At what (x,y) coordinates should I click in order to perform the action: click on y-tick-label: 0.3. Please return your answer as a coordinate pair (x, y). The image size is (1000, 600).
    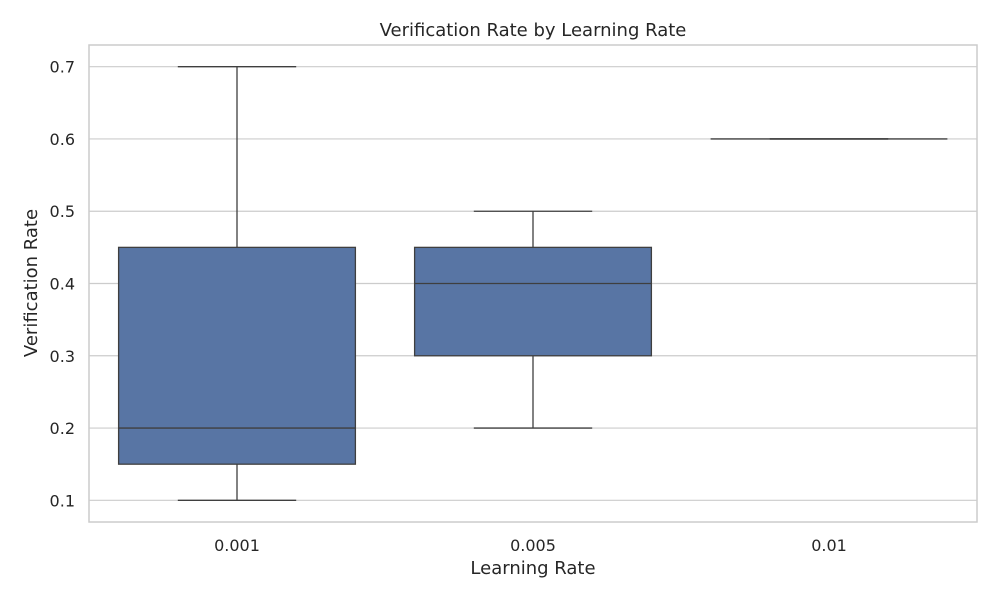
    Looking at the image, I should click on (62, 356).